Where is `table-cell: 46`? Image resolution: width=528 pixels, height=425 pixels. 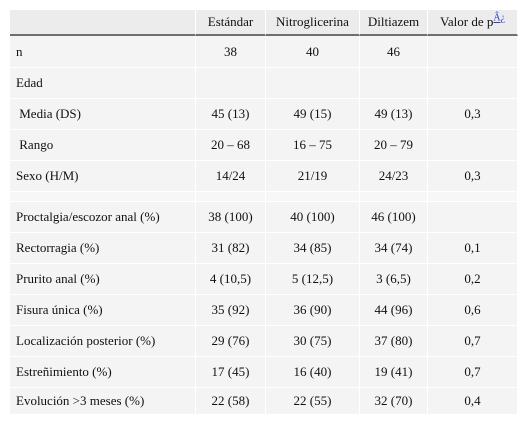 table-cell: 46 is located at coordinates (394, 52).